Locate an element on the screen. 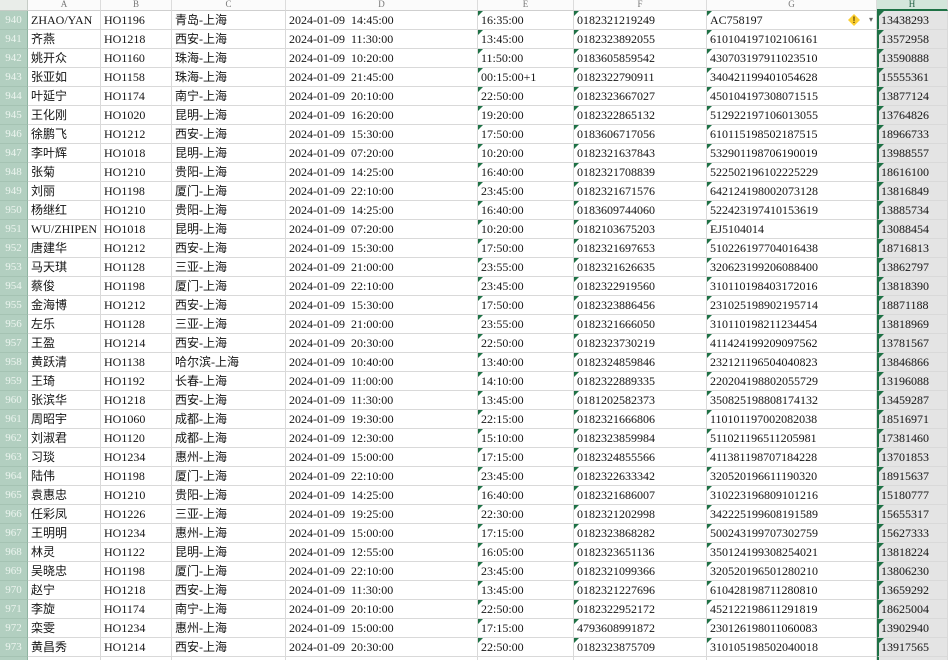  cell-ticket: 0182323892055 is located at coordinates (640, 39).